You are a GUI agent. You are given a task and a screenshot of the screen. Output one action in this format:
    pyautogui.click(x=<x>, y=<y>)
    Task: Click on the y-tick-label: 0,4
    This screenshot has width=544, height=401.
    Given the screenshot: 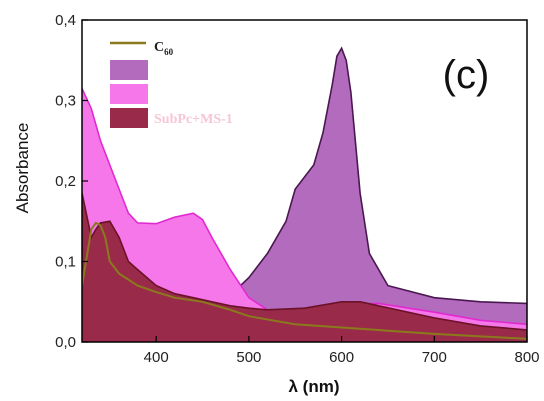 What is the action you would take?
    pyautogui.click(x=65, y=20)
    